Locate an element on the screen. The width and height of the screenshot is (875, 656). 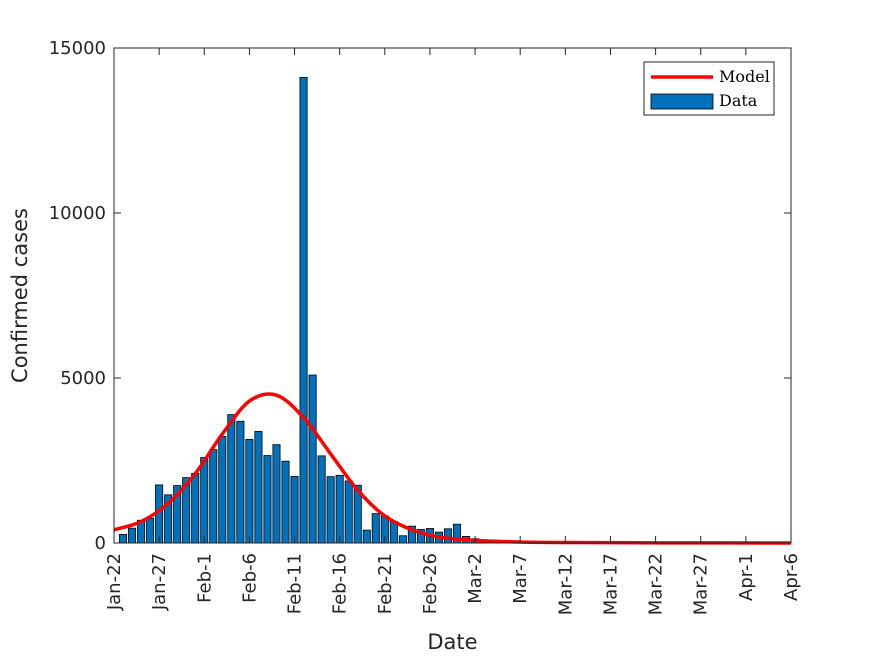
x-tick-label: Jan-27 is located at coordinates (159, 582).